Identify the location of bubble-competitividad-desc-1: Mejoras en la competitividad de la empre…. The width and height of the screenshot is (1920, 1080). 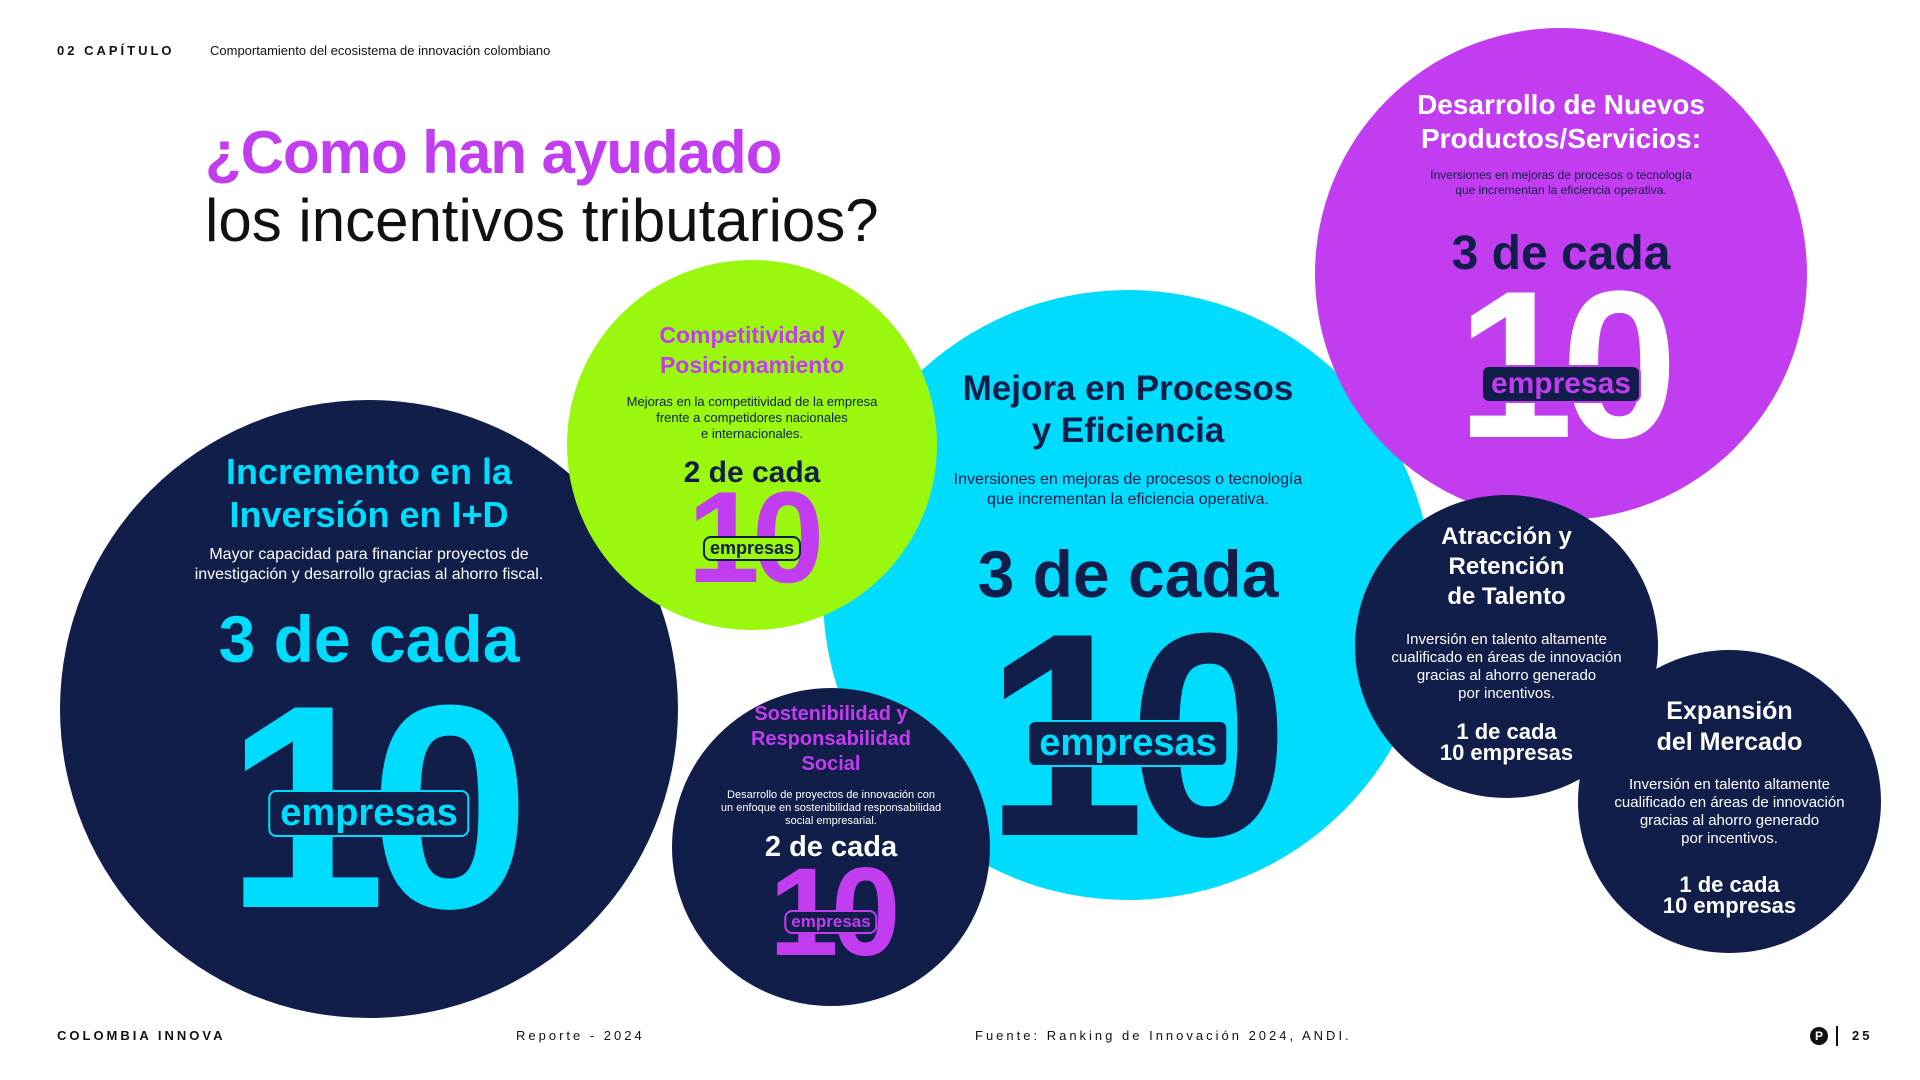
(752, 401).